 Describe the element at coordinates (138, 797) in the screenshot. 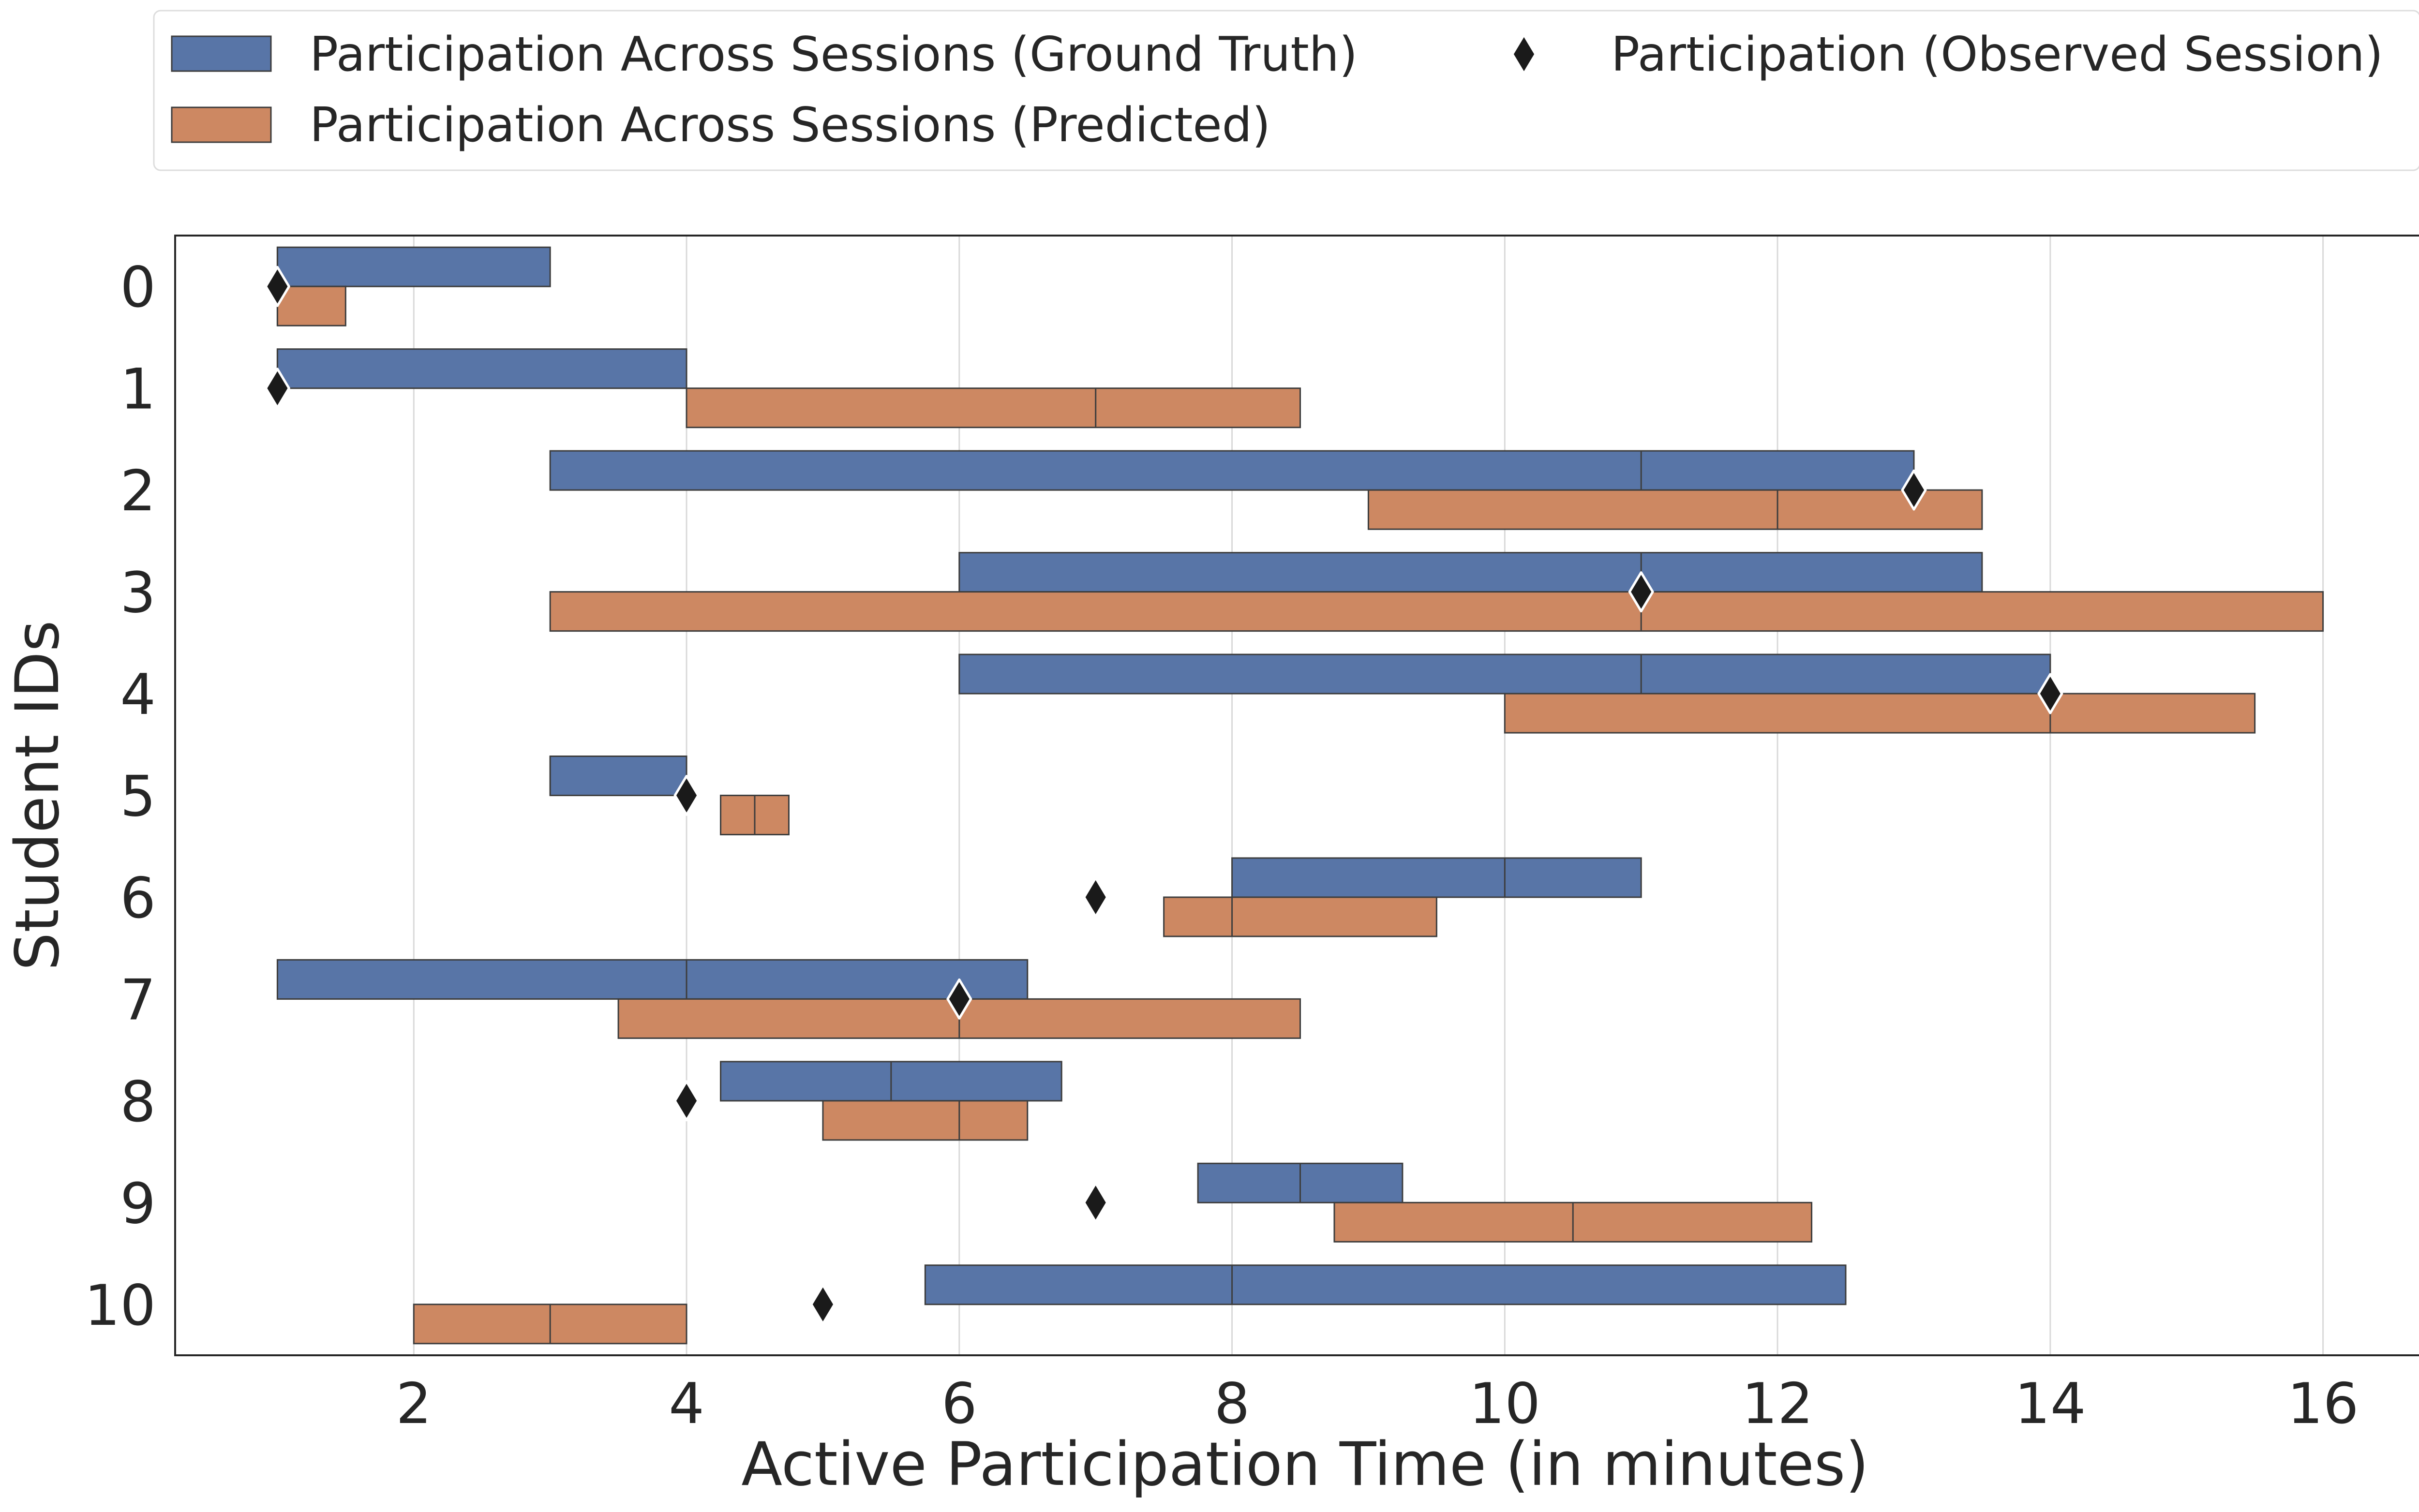

I see `y-tick-label: 5` at that location.